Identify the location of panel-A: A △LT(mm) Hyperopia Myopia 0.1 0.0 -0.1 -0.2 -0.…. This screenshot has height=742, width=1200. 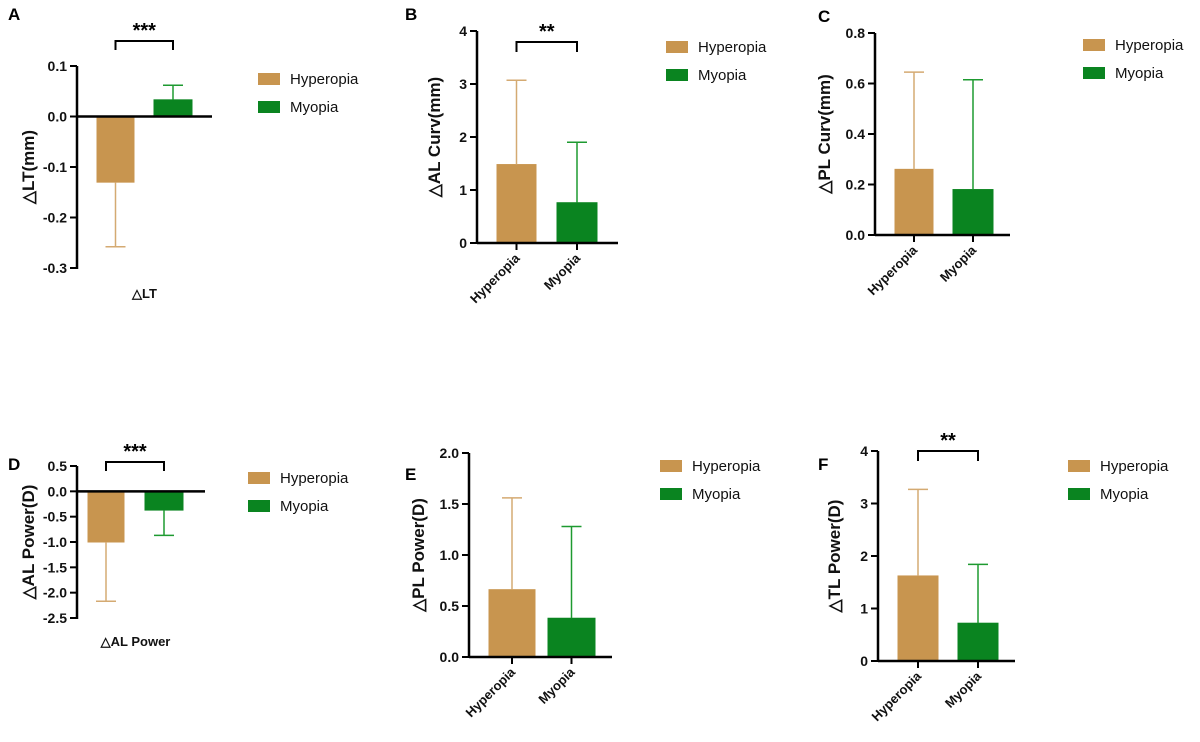
(183, 153).